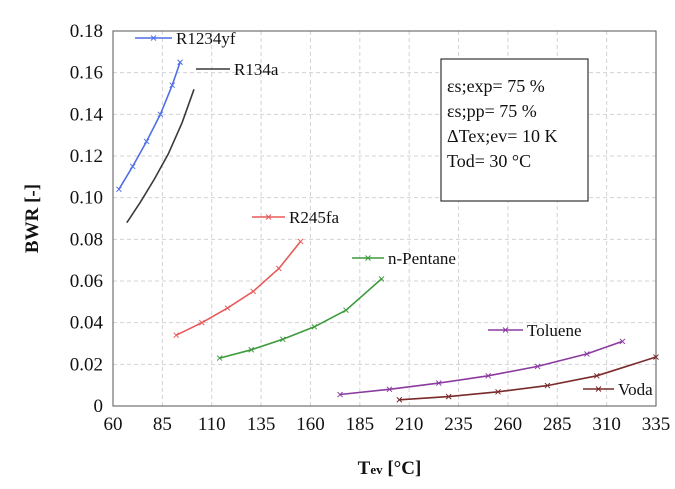  Describe the element at coordinates (86, 73) in the screenshot. I see `y-tick-label: 0.16` at that location.